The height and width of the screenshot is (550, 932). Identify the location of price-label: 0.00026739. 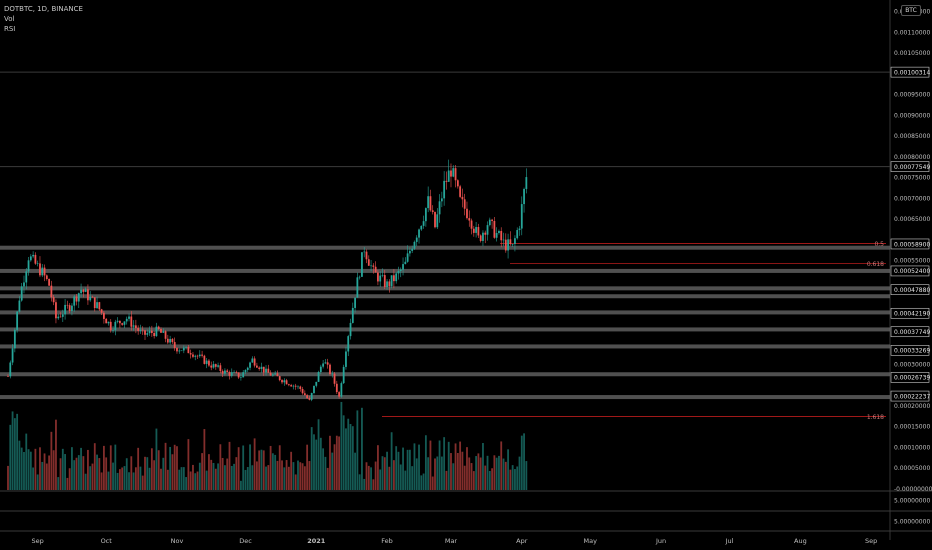
(912, 378).